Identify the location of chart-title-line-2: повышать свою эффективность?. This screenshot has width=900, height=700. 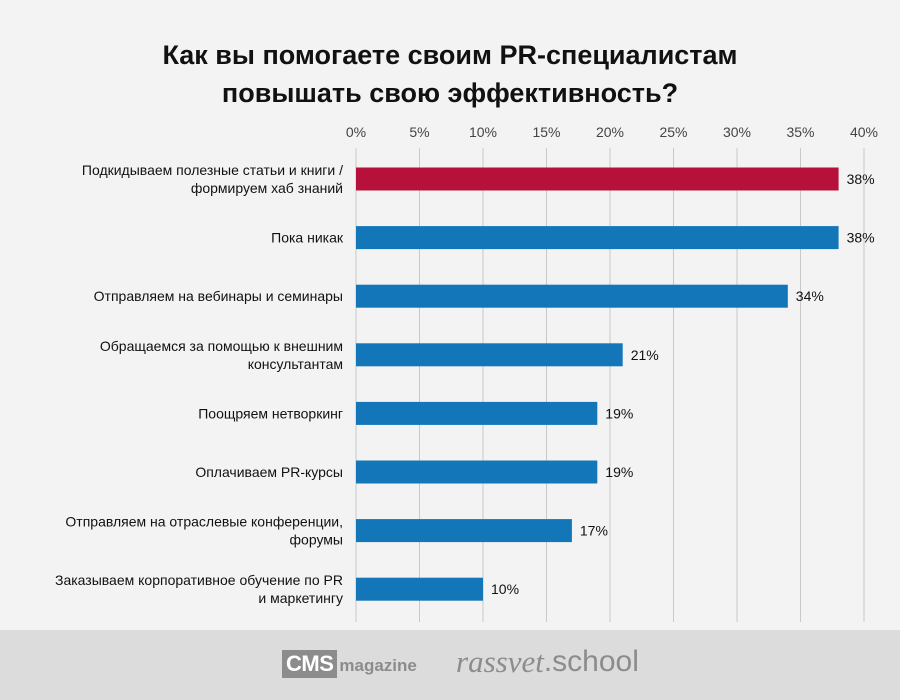
(450, 93).